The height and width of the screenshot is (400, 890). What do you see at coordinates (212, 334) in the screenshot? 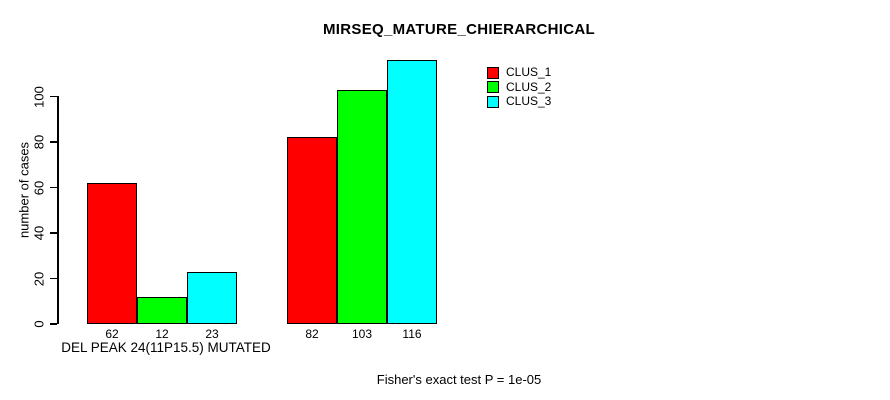
I see `bar-value-label: 23` at bounding box center [212, 334].